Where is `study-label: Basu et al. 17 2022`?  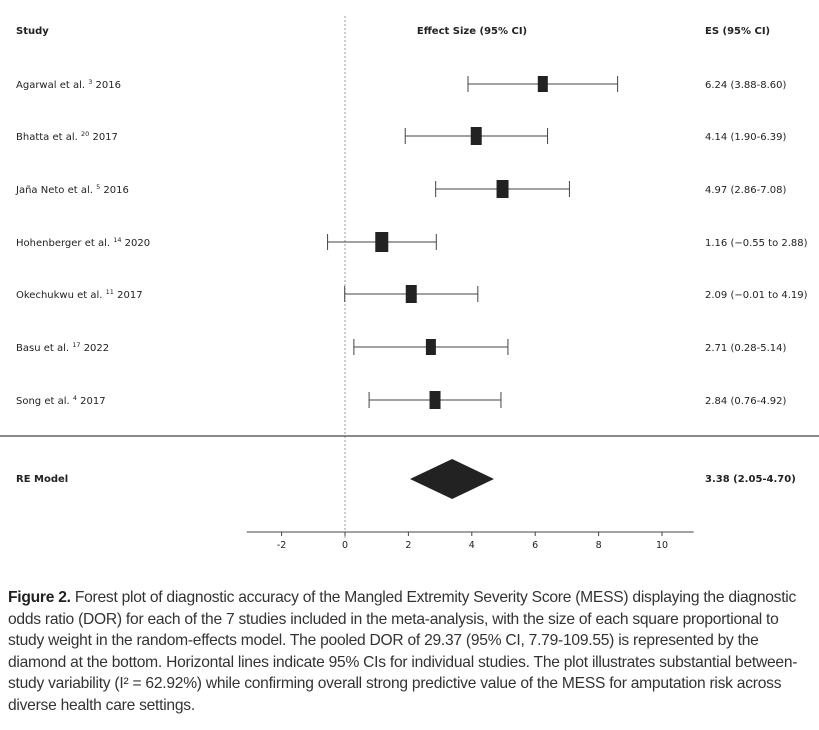 study-label: Basu et al. 17 2022 is located at coordinates (62, 347).